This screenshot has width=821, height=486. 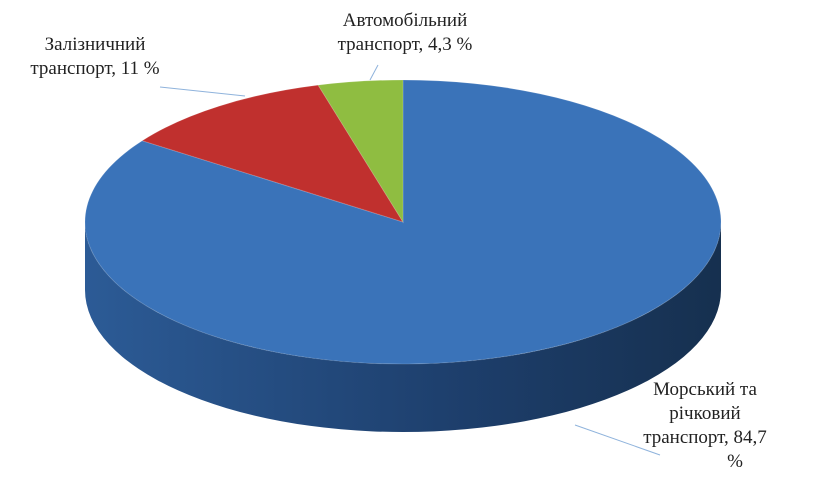 What do you see at coordinates (705, 389) in the screenshot?
I see `data-label: Морський та` at bounding box center [705, 389].